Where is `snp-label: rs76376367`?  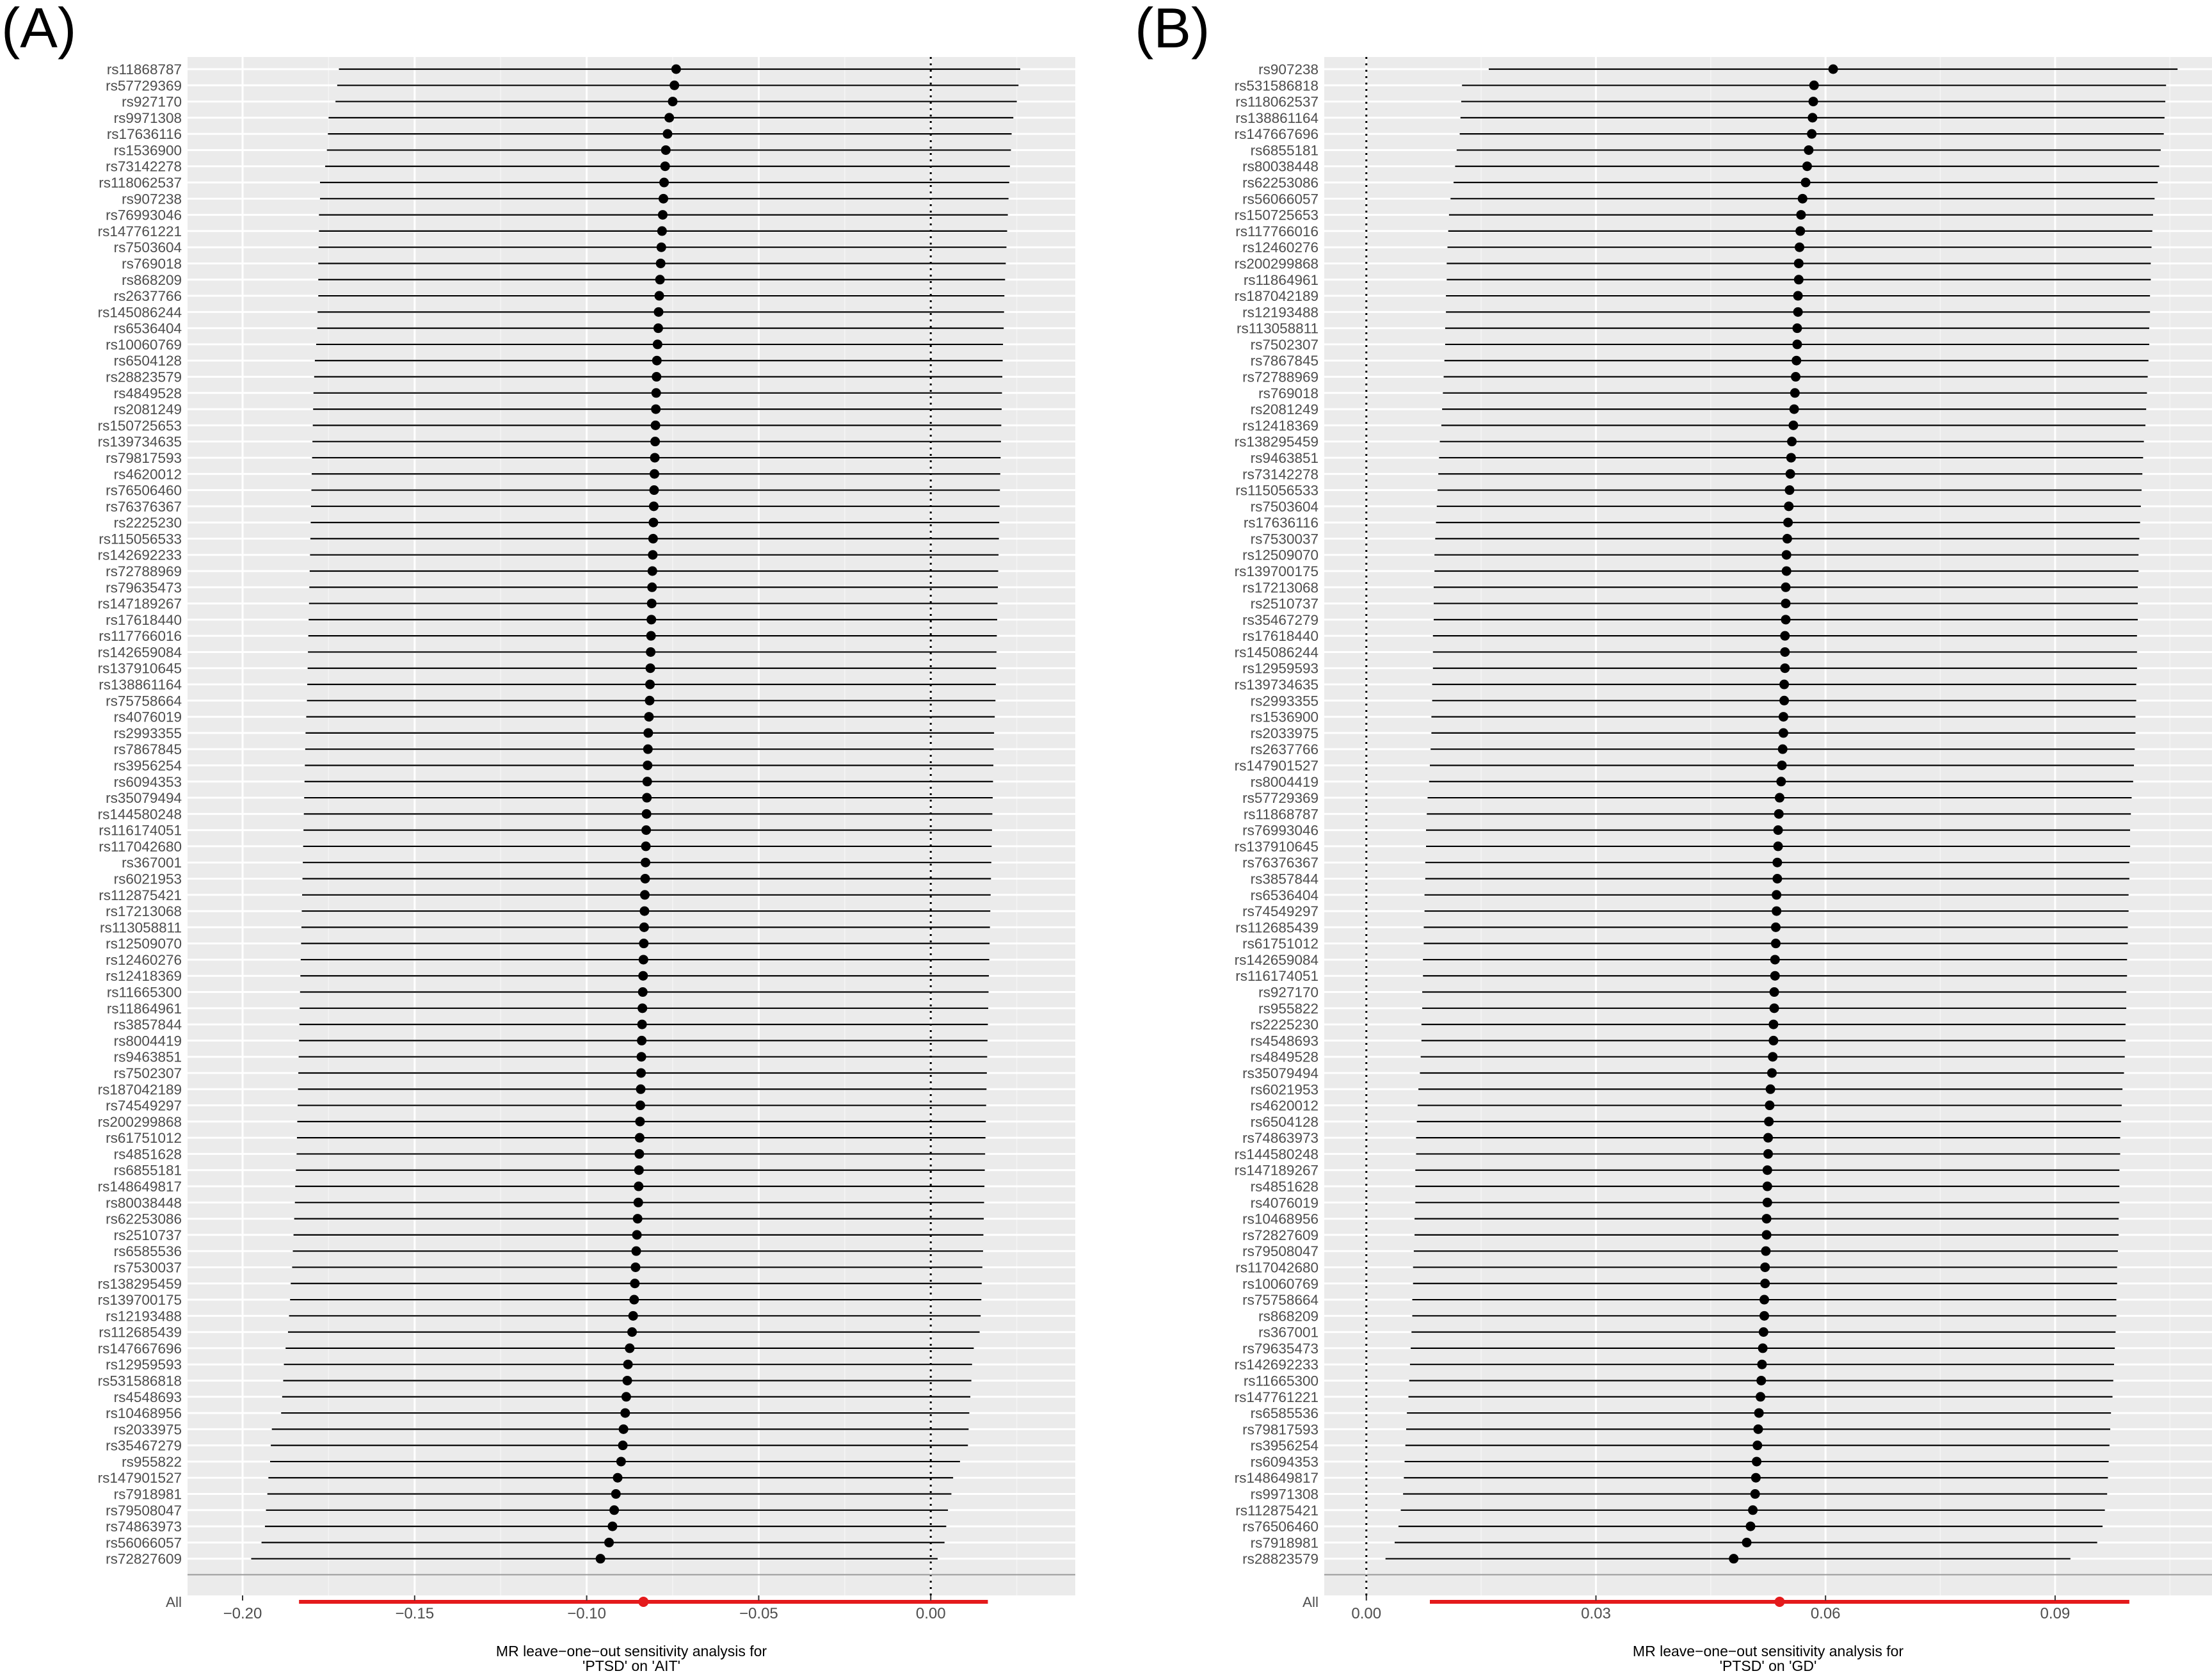
snp-label: rs76376367 is located at coordinates (1280, 863).